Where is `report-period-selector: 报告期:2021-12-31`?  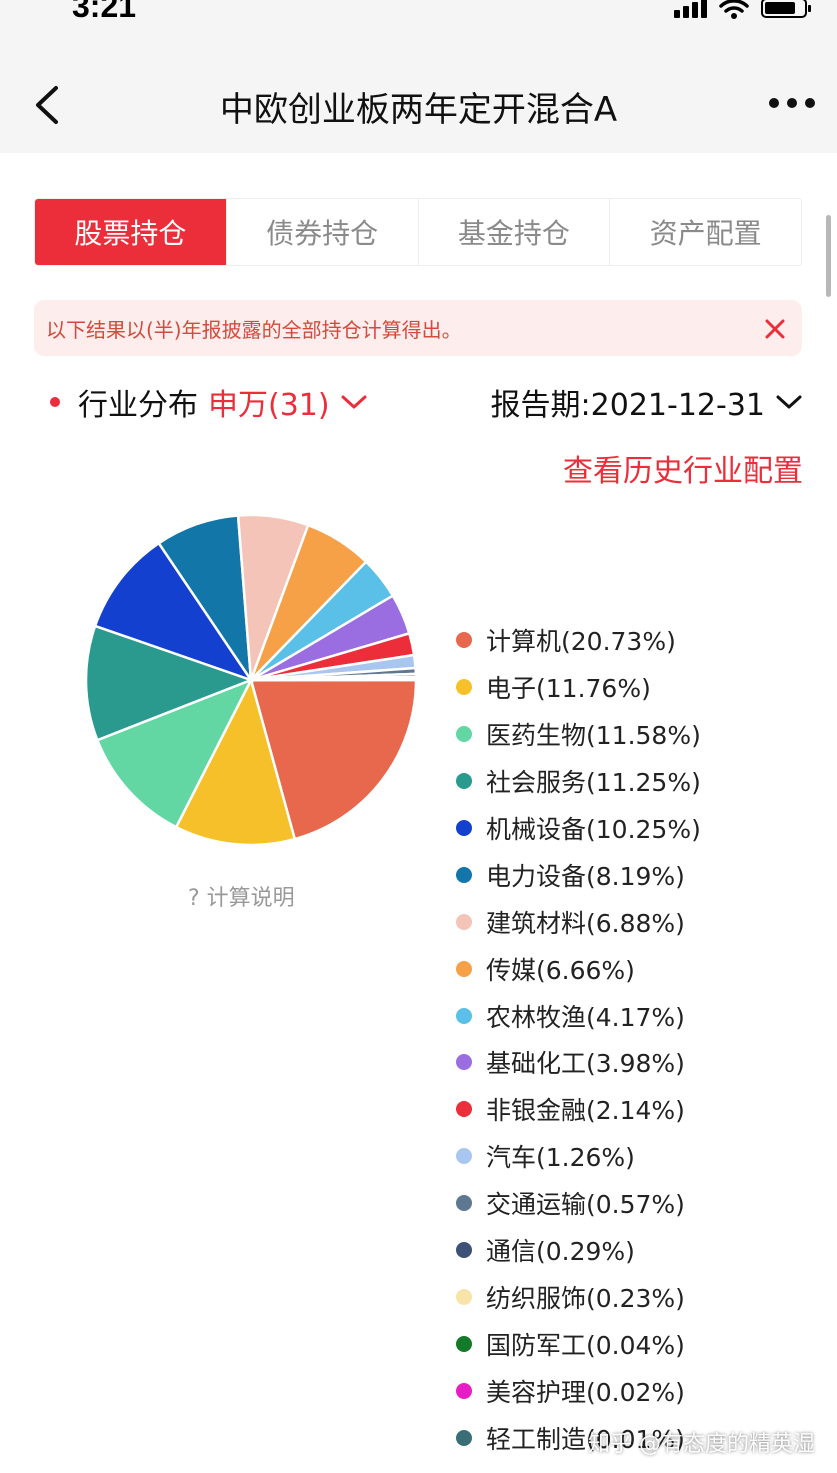
report-period-selector: 报告期:2021-12-31 is located at coordinates (647, 402).